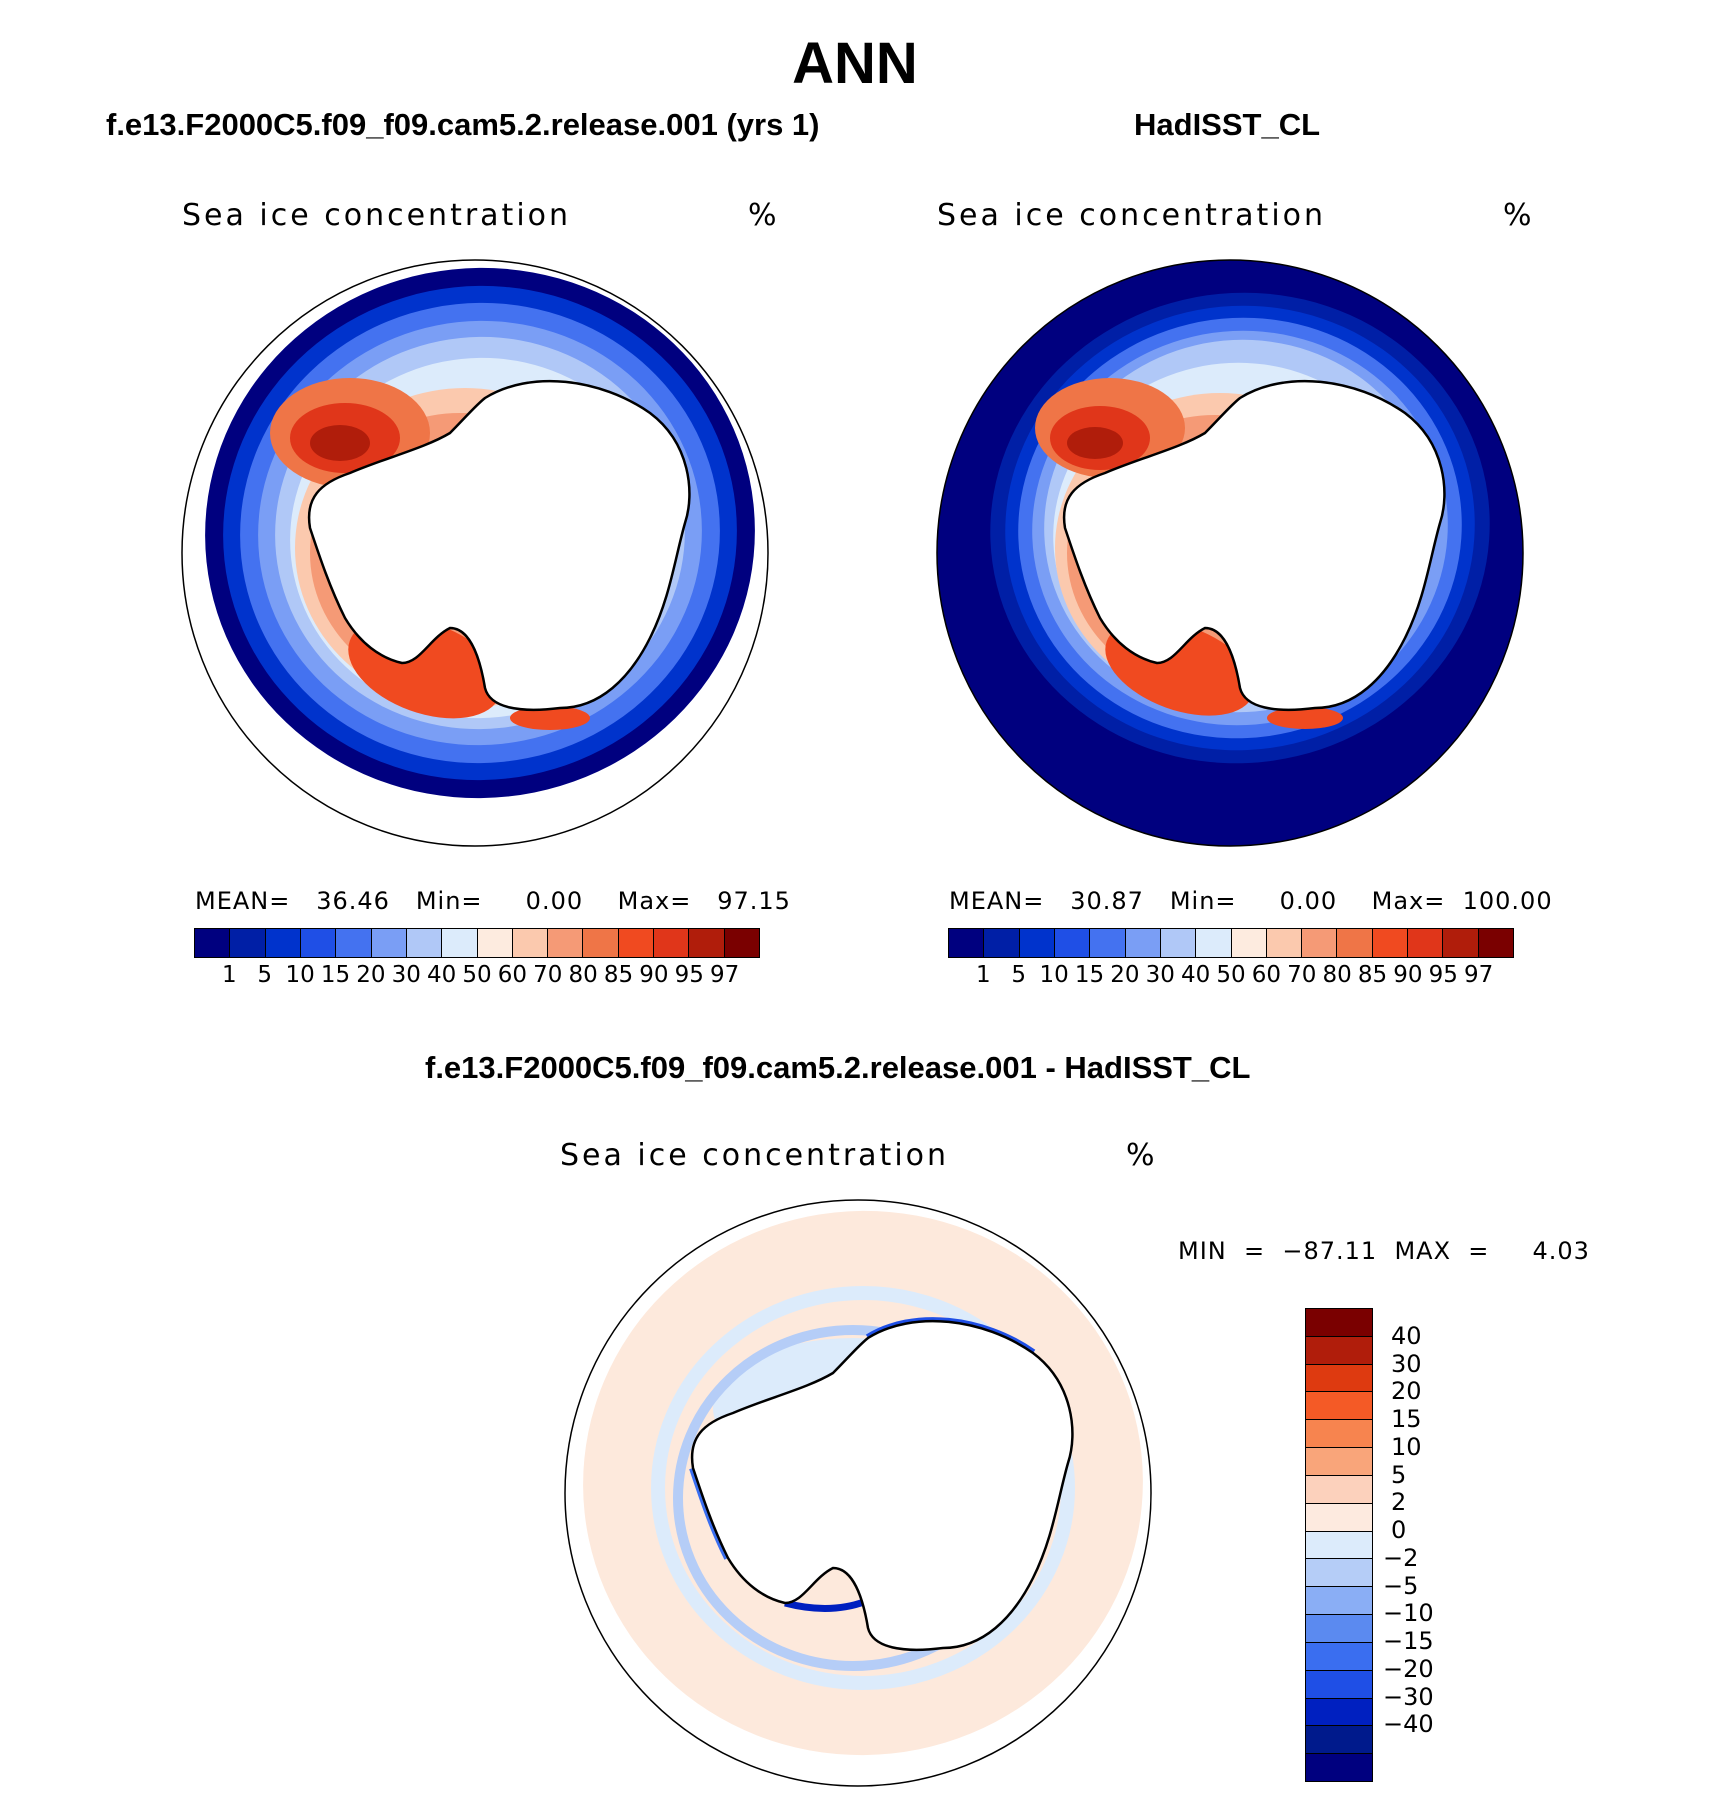 The height and width of the screenshot is (1793, 1710). I want to click on diff-colorbar-tick-label: 20, so click(1406, 1391).